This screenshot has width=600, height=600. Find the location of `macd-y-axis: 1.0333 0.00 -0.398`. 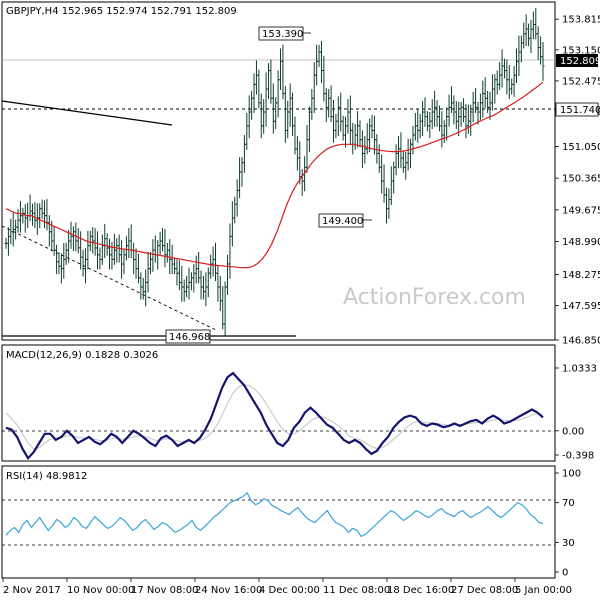

macd-y-axis: 1.0333 0.00 -0.398 is located at coordinates (576, 413).